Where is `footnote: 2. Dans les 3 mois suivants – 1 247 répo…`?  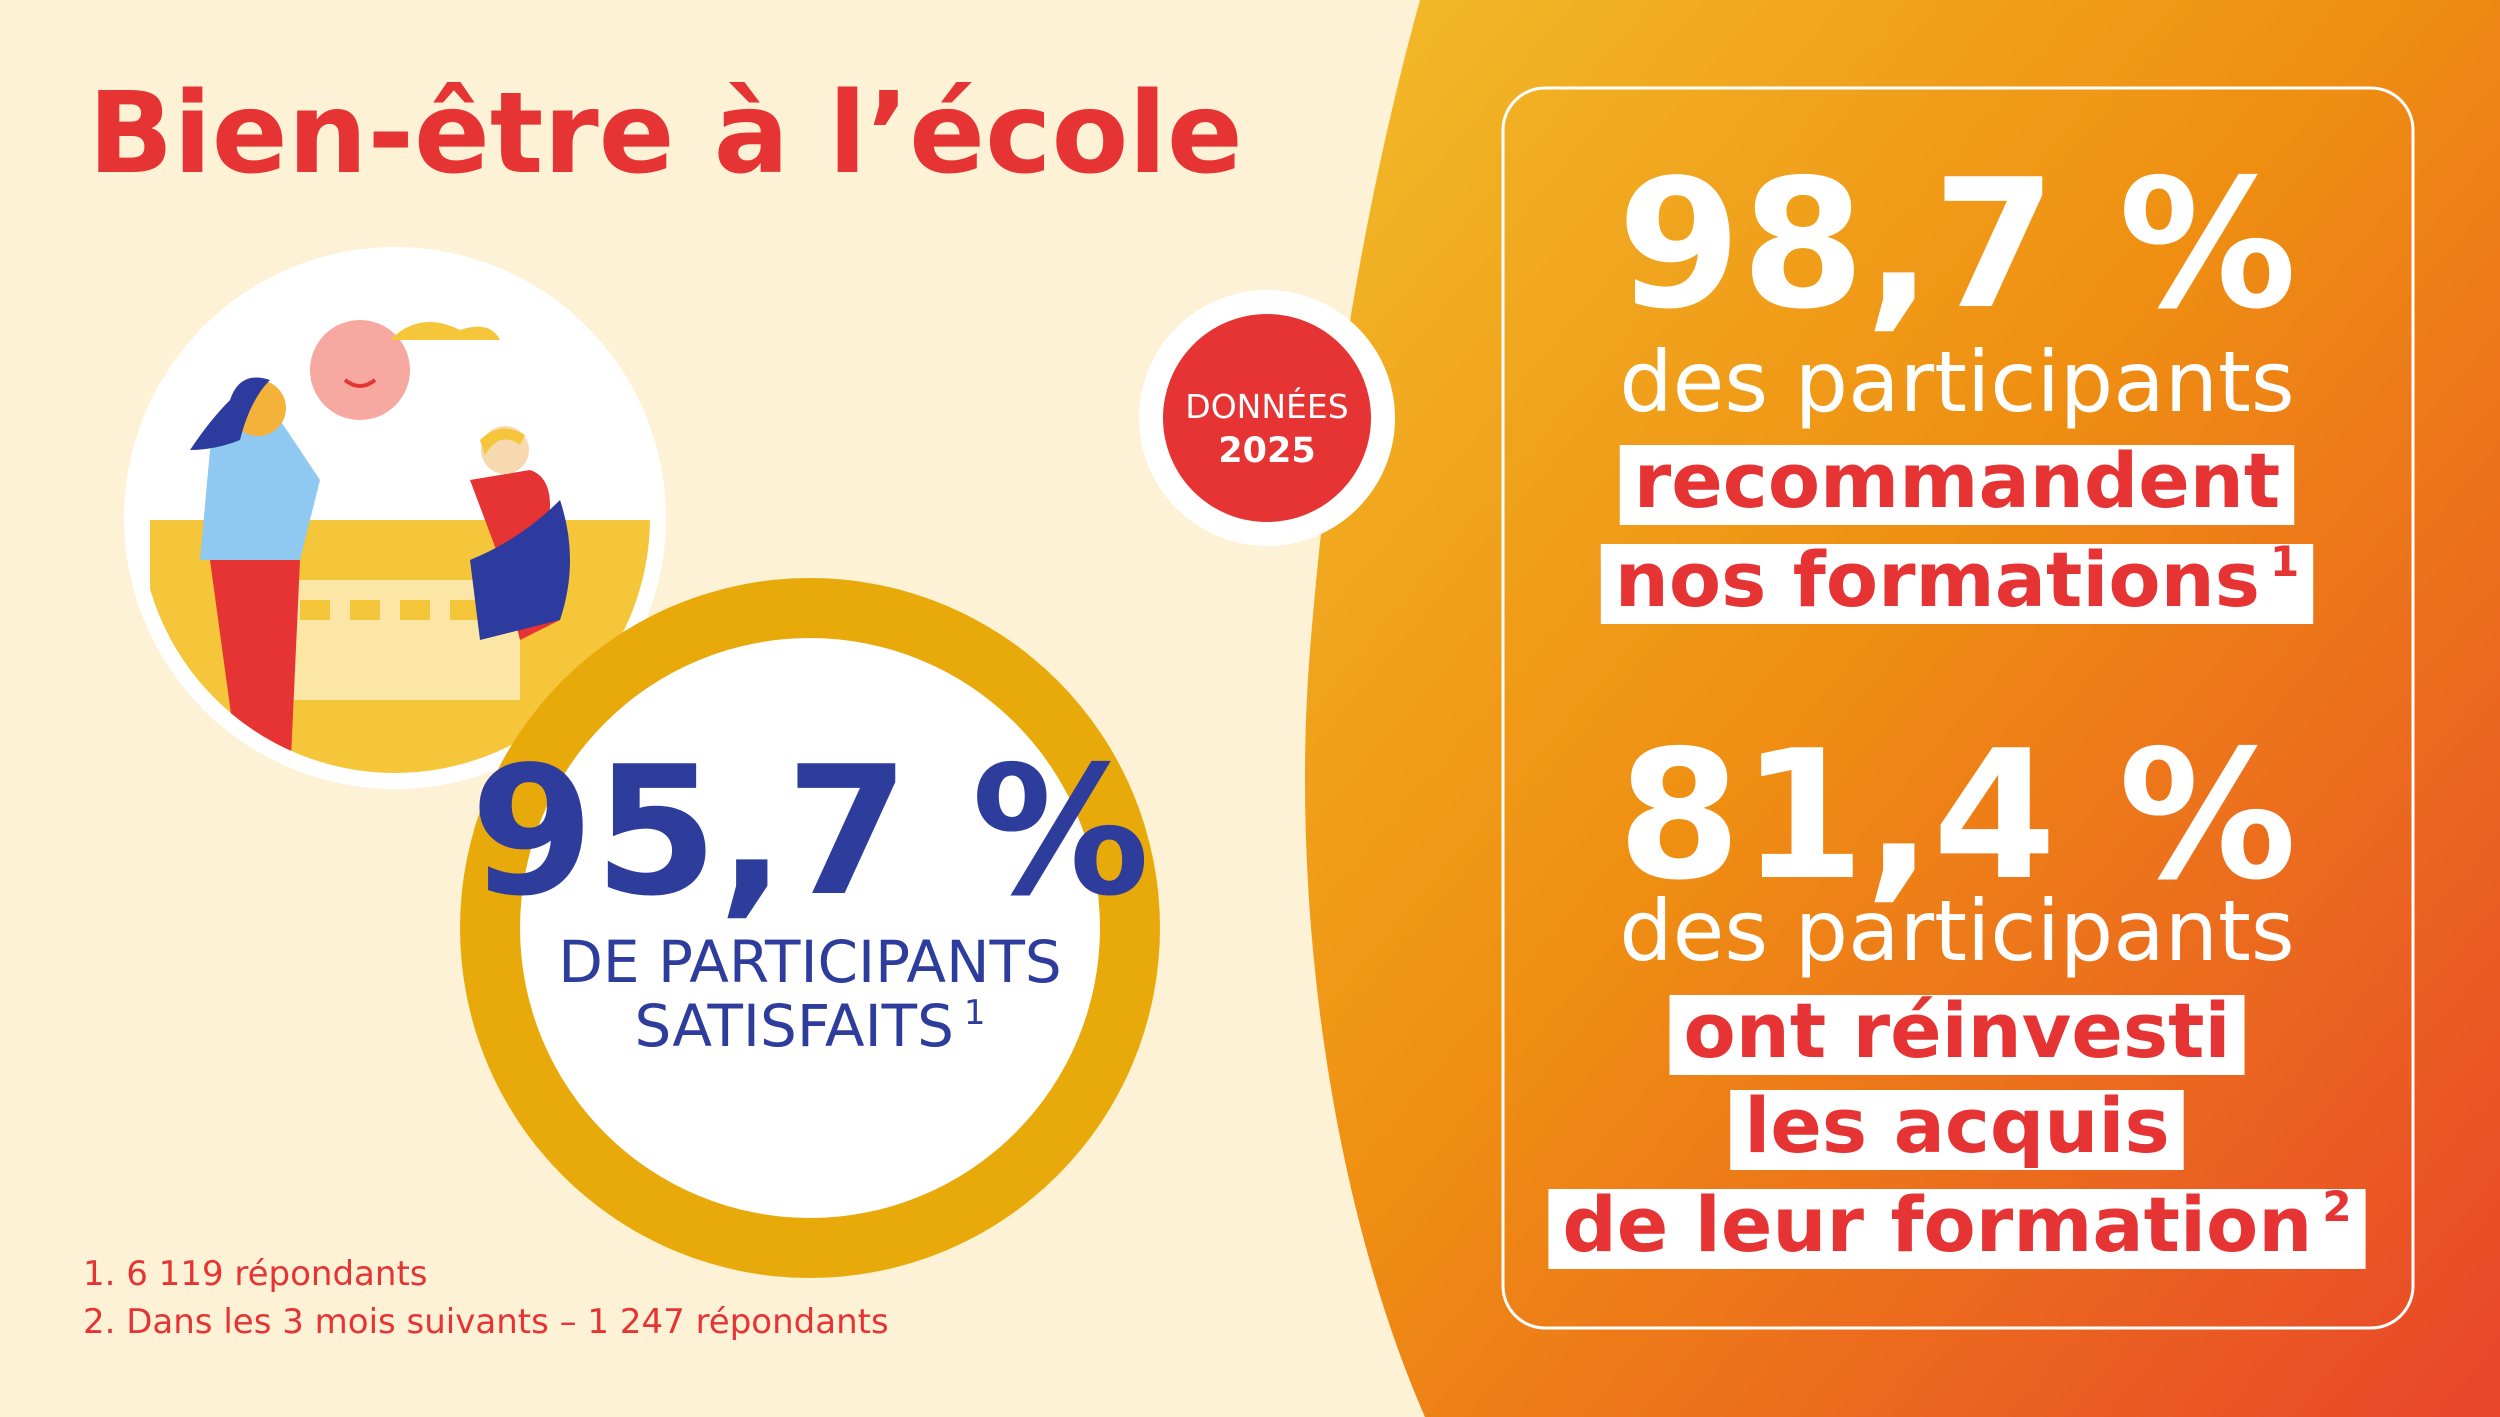 footnote: 2. Dans les 3 mois suivants – 1 247 répo… is located at coordinates (486, 1322).